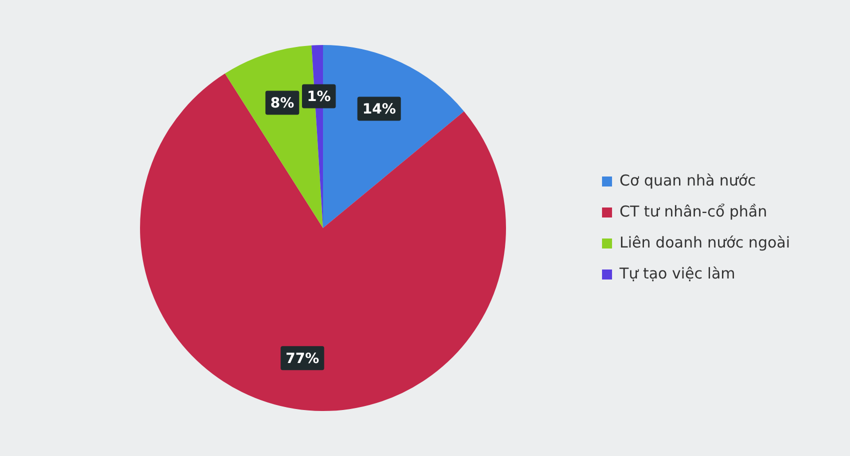  I want to click on legend-label: CT tư nhân-cổ phần, so click(694, 211).